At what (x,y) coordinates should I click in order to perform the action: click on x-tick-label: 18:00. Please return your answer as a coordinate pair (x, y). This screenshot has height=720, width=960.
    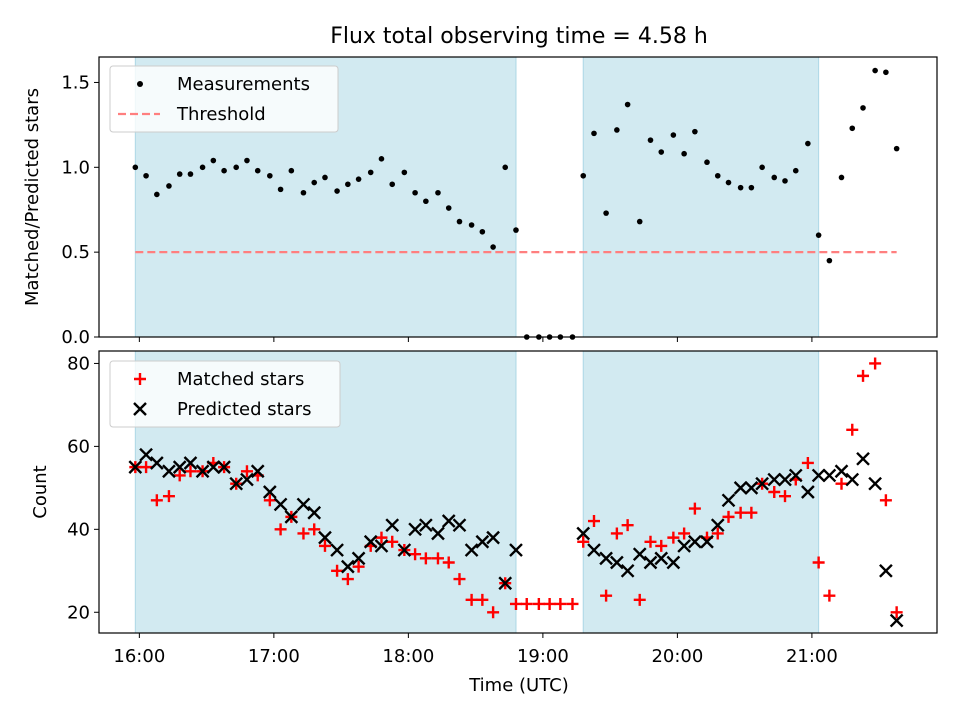
    Looking at the image, I should click on (408, 656).